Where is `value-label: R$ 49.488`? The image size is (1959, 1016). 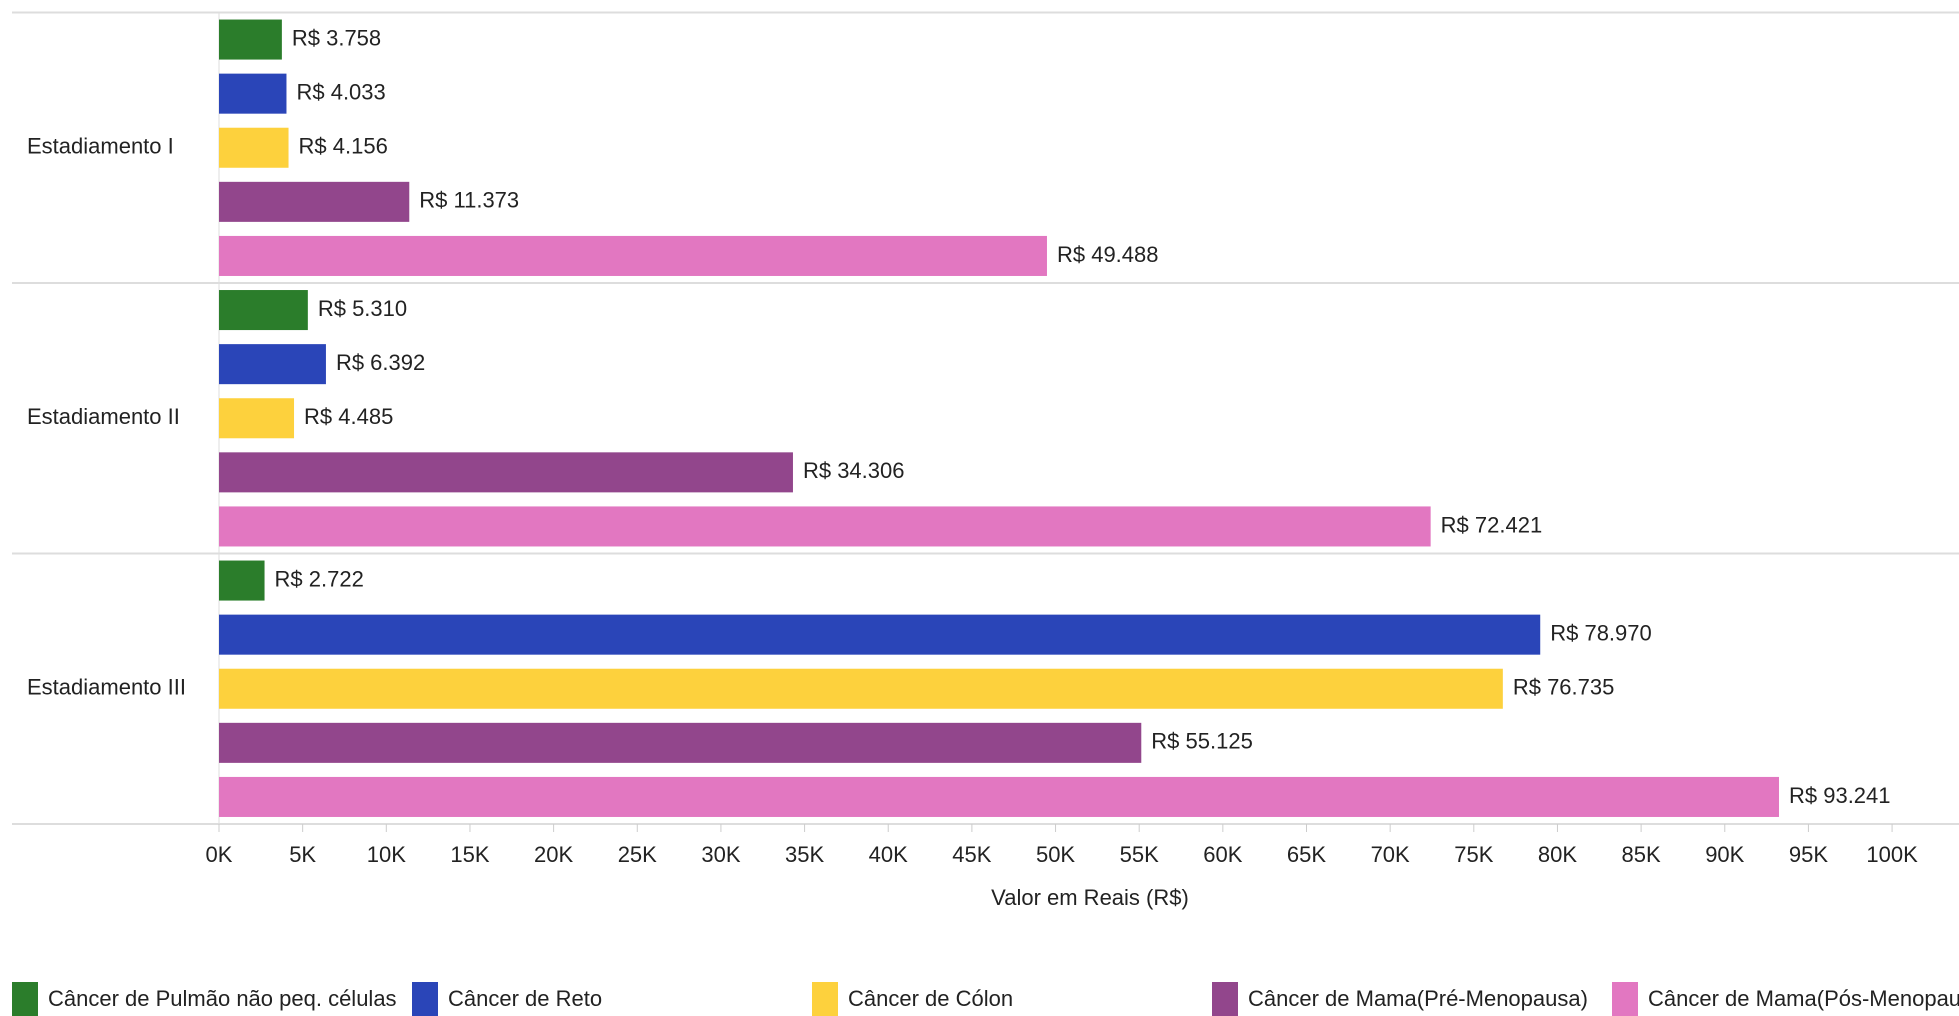 value-label: R$ 49.488 is located at coordinates (1108, 254).